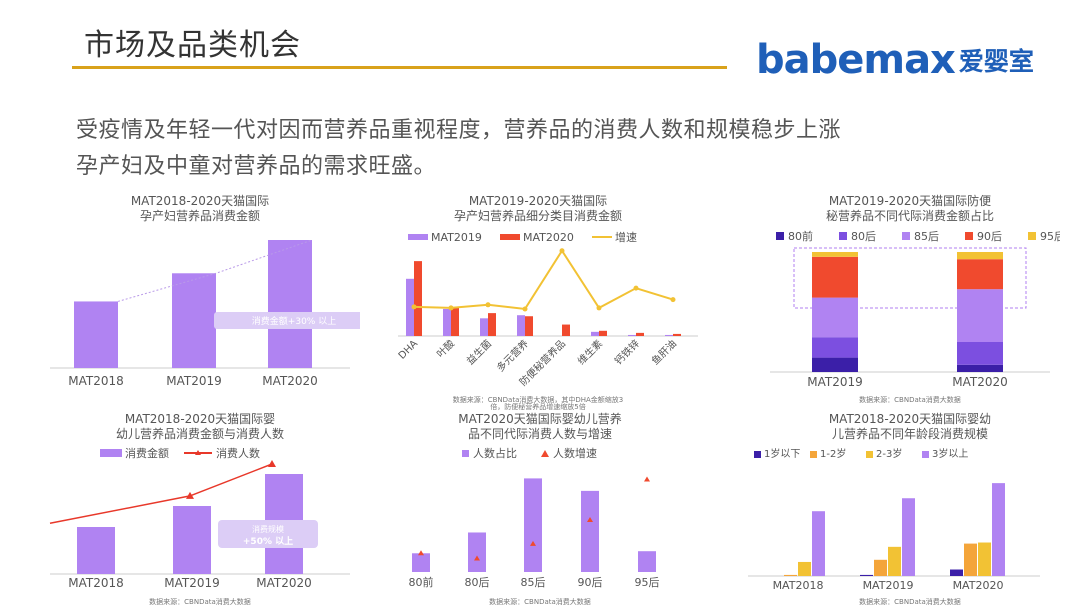 The width and height of the screenshot is (1080, 608). I want to click on subtitle-line-1: 受疫情及年轻一代对因而营养品重视程度，营养品的消费人数和规模稳步上涨, so click(459, 130).